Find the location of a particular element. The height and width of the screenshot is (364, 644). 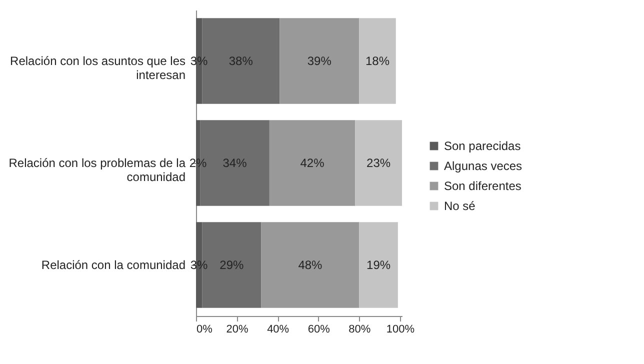

data-label: 39% is located at coordinates (319, 61).